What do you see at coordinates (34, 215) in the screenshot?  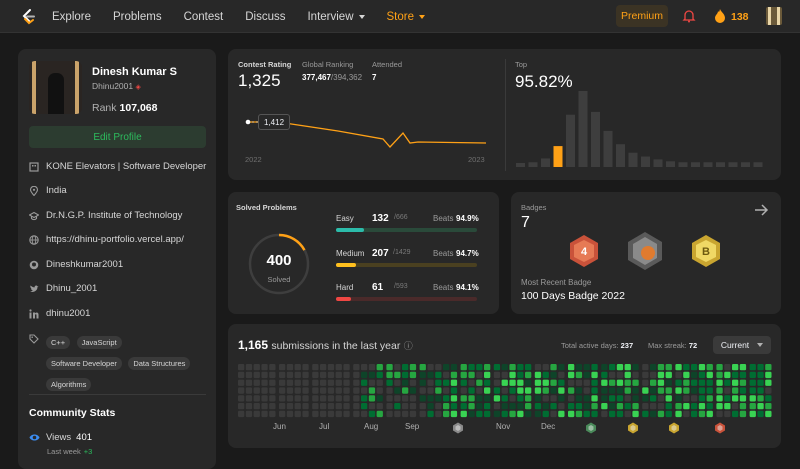 I see `graduation-cap-icon` at bounding box center [34, 215].